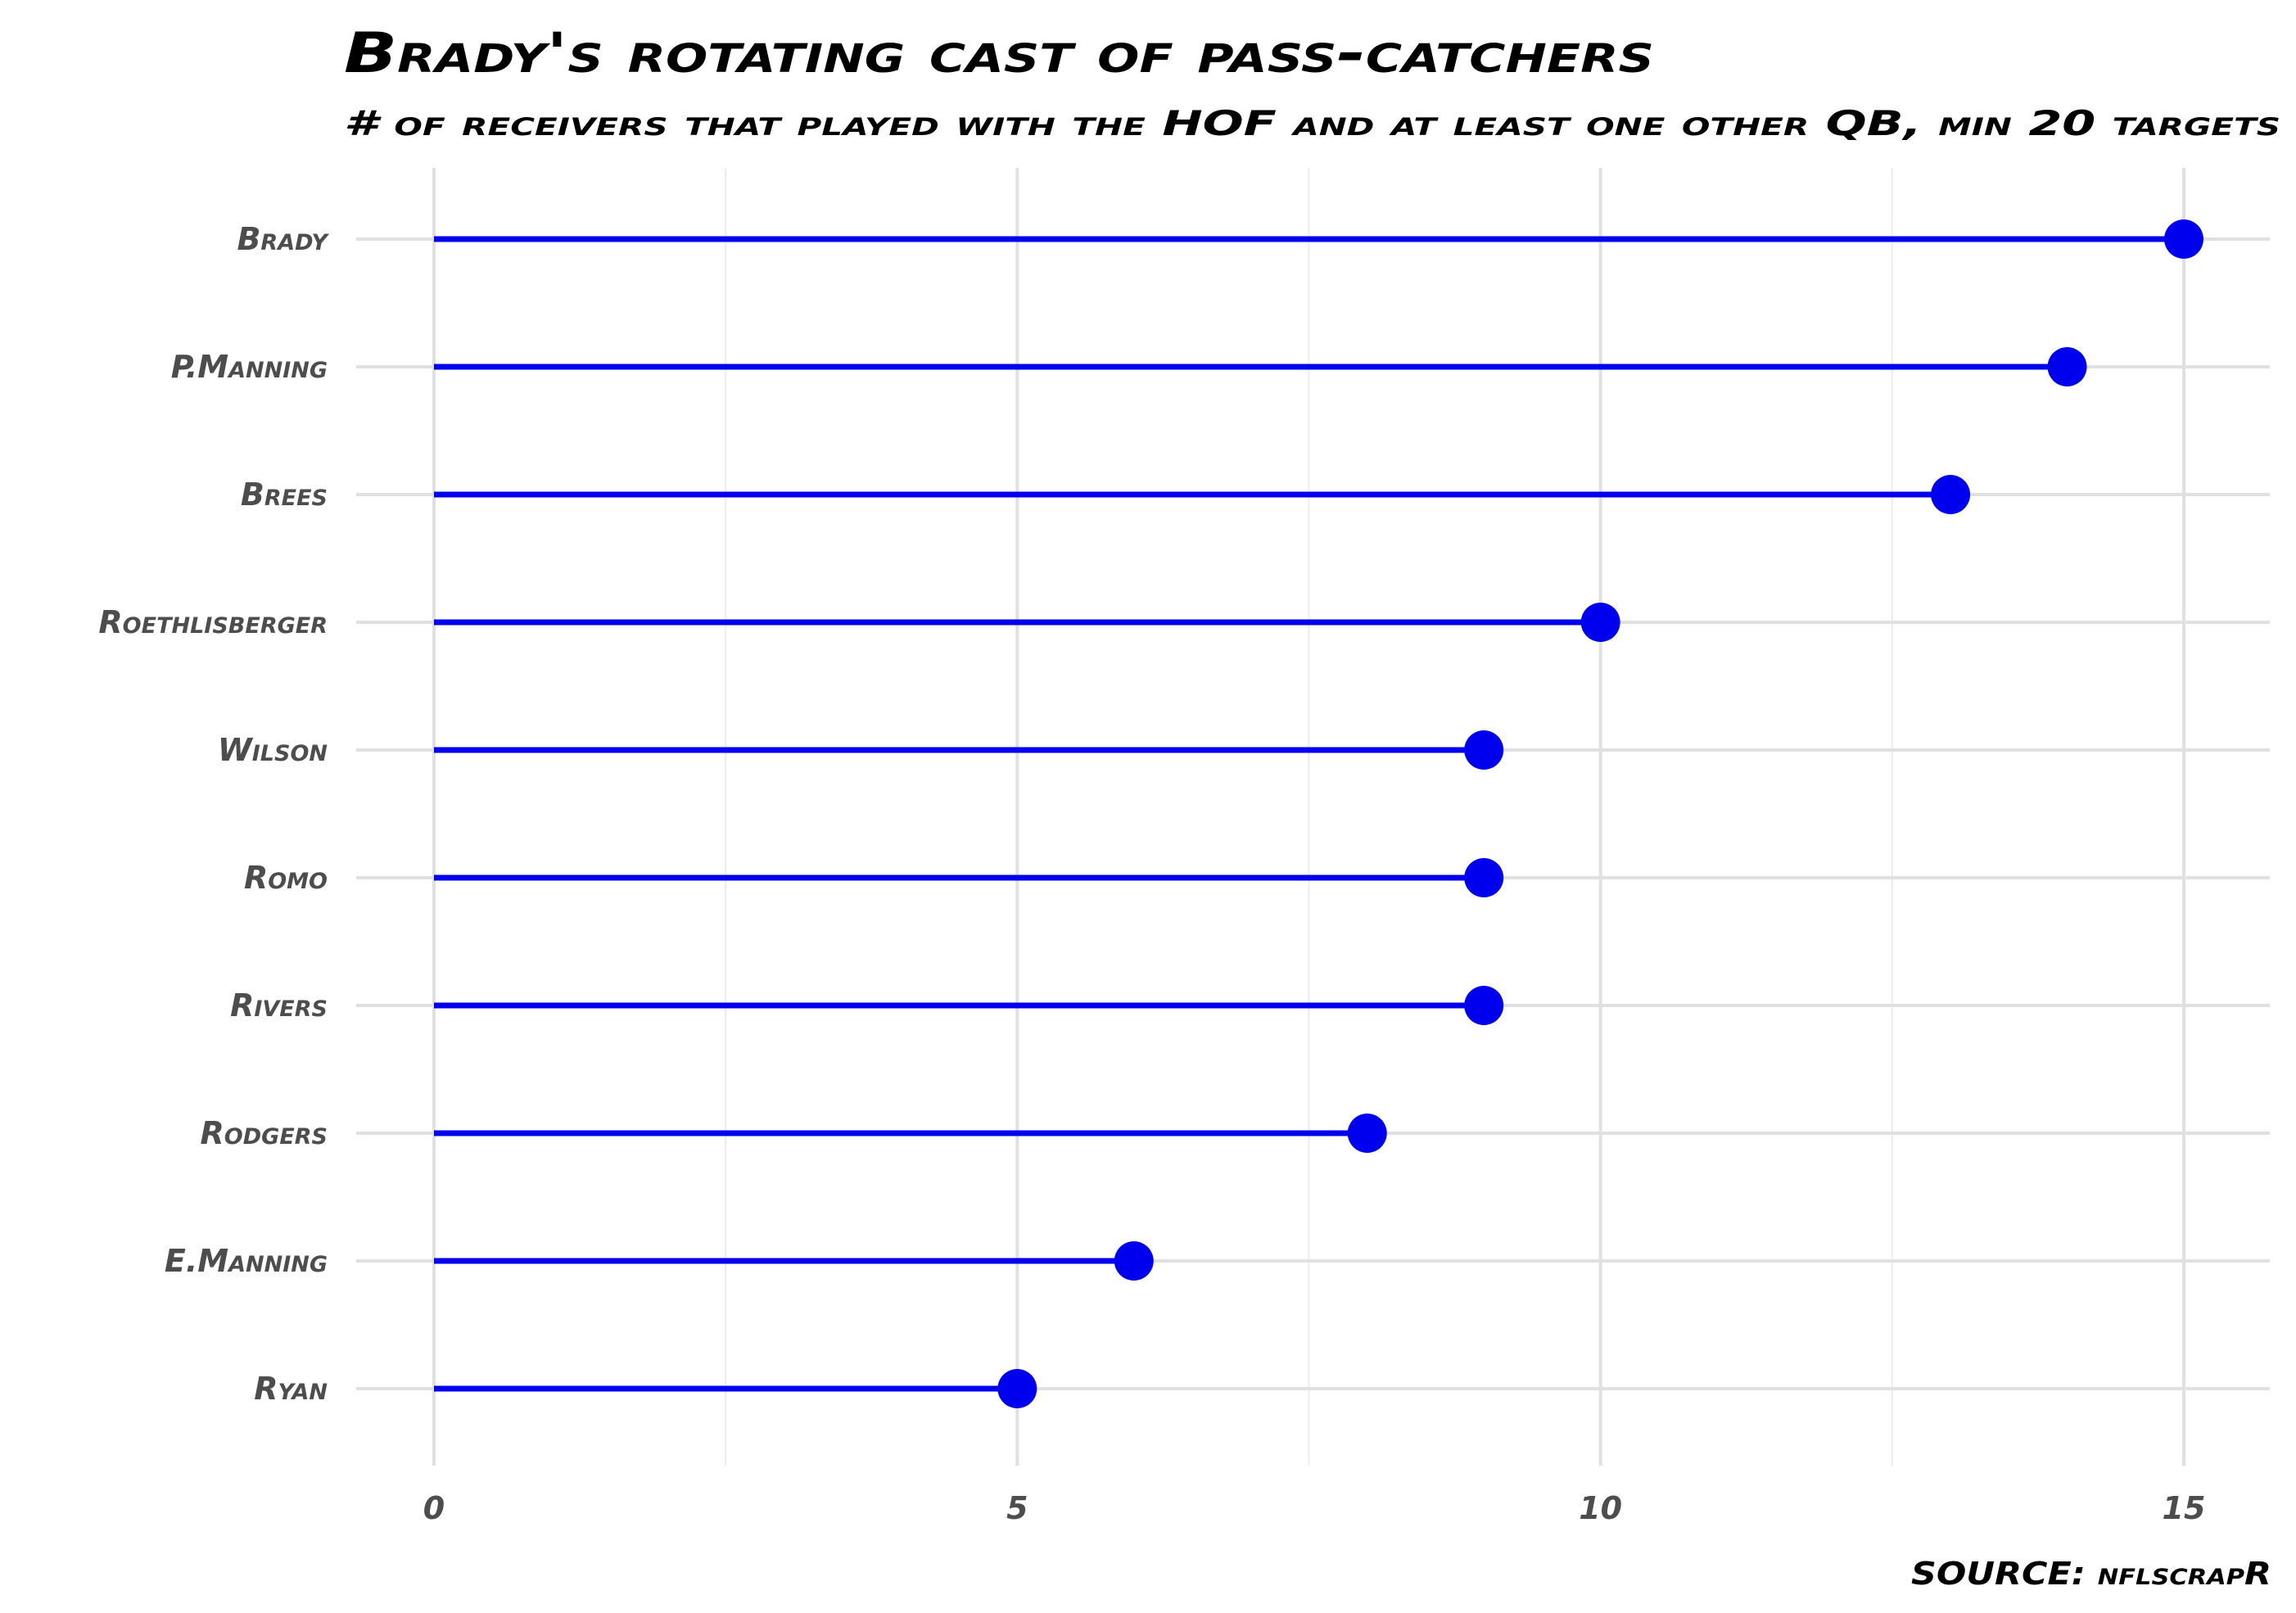  I want to click on x-tick-label: 5, so click(1017, 1508).